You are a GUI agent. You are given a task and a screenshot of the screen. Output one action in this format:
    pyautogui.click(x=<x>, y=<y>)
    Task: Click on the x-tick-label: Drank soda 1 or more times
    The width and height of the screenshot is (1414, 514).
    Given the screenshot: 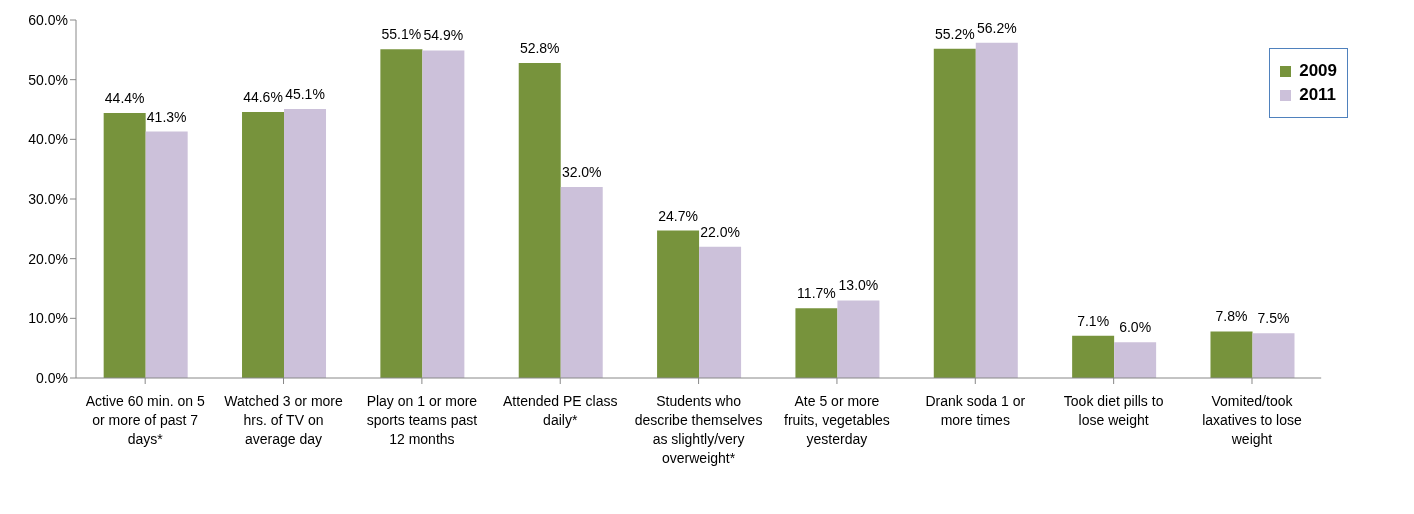 What is the action you would take?
    pyautogui.click(x=975, y=410)
    